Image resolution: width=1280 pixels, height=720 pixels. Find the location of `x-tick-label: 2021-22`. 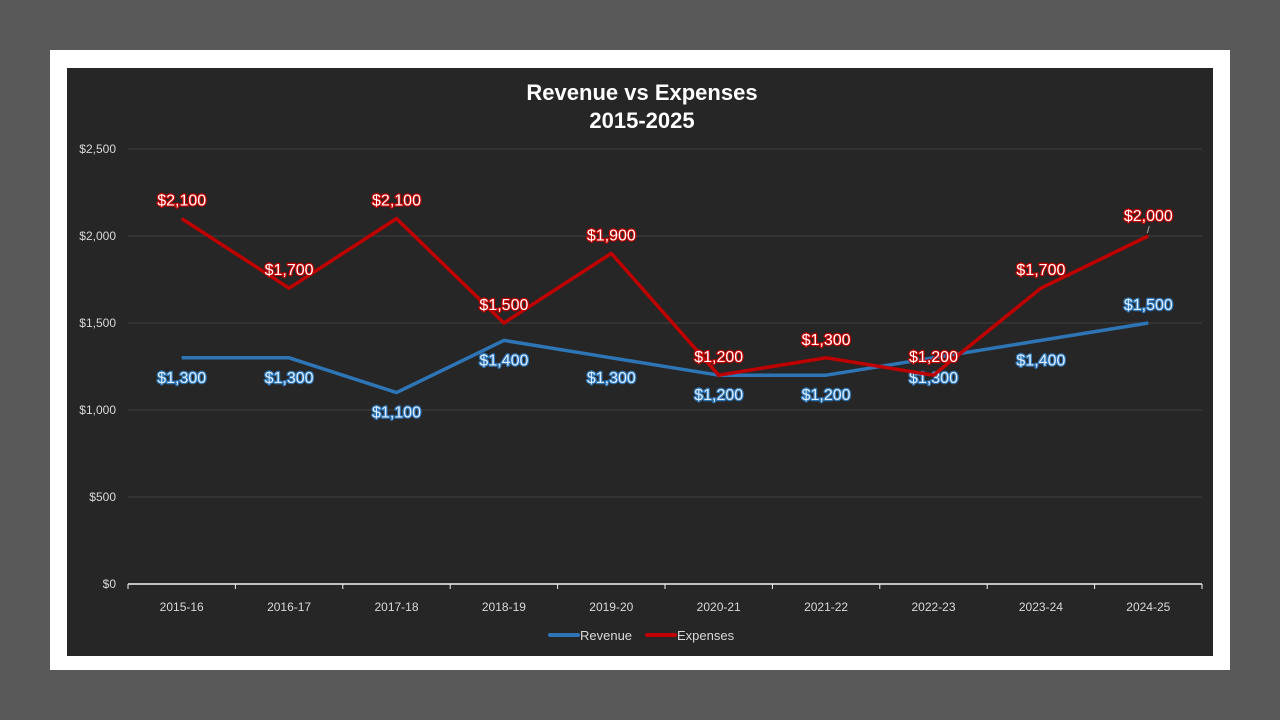

x-tick-label: 2021-22 is located at coordinates (826, 607).